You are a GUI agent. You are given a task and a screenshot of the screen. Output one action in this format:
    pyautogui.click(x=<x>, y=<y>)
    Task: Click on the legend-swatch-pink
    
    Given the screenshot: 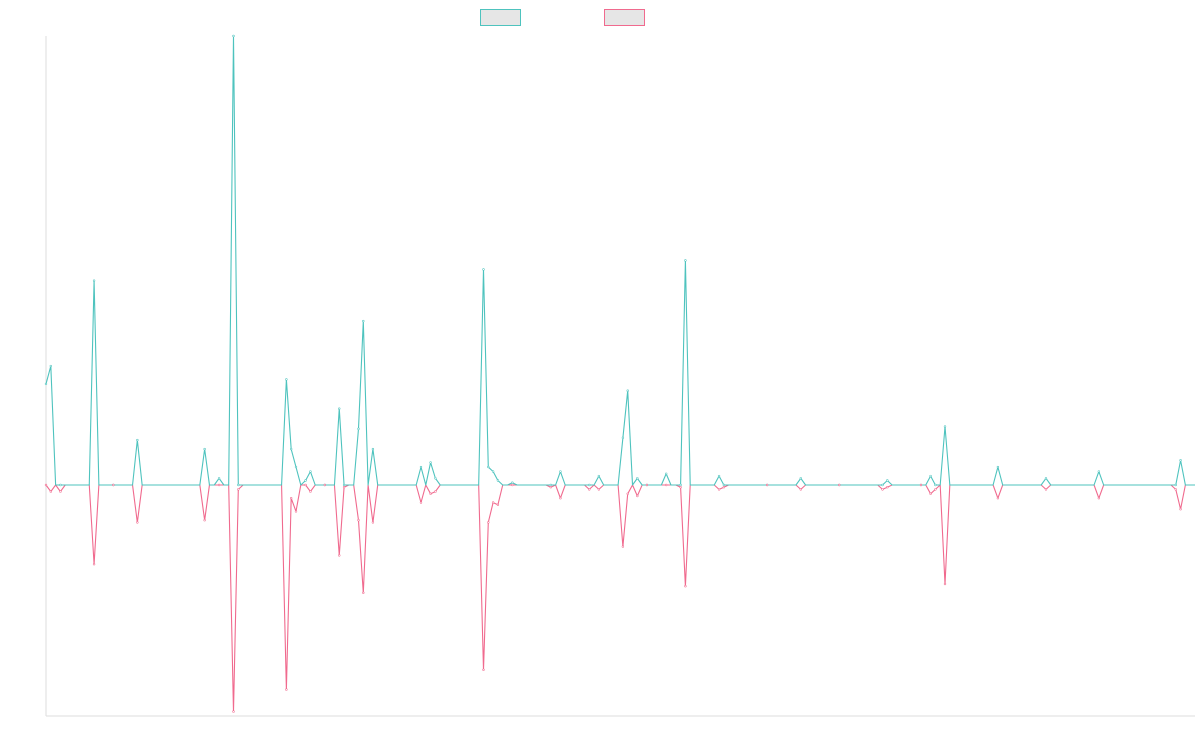 What is the action you would take?
    pyautogui.click(x=624, y=17)
    